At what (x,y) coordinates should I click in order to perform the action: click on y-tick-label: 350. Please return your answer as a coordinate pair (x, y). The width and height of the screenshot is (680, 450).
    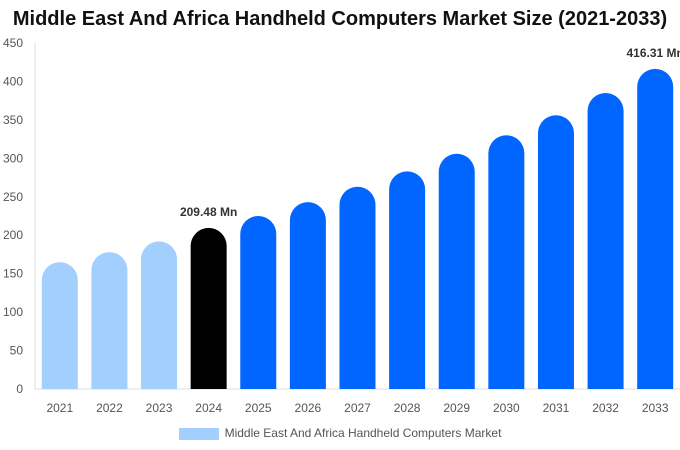
    Looking at the image, I should click on (13, 120).